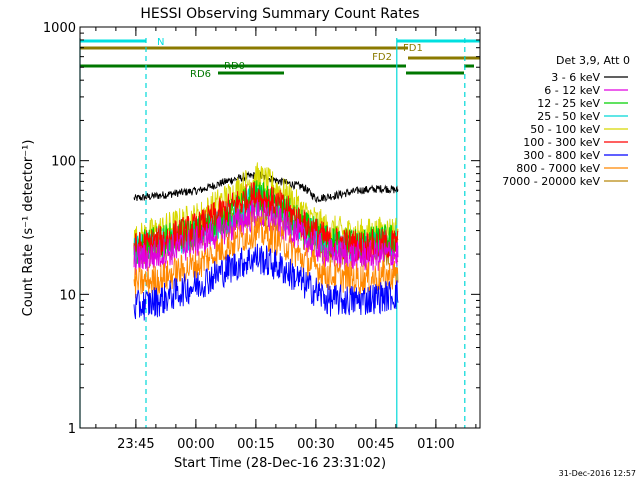 Image resolution: width=640 pixels, height=480 pixels. Describe the element at coordinates (315, 444) in the screenshot. I see `x-tick-label: 00:30` at that location.